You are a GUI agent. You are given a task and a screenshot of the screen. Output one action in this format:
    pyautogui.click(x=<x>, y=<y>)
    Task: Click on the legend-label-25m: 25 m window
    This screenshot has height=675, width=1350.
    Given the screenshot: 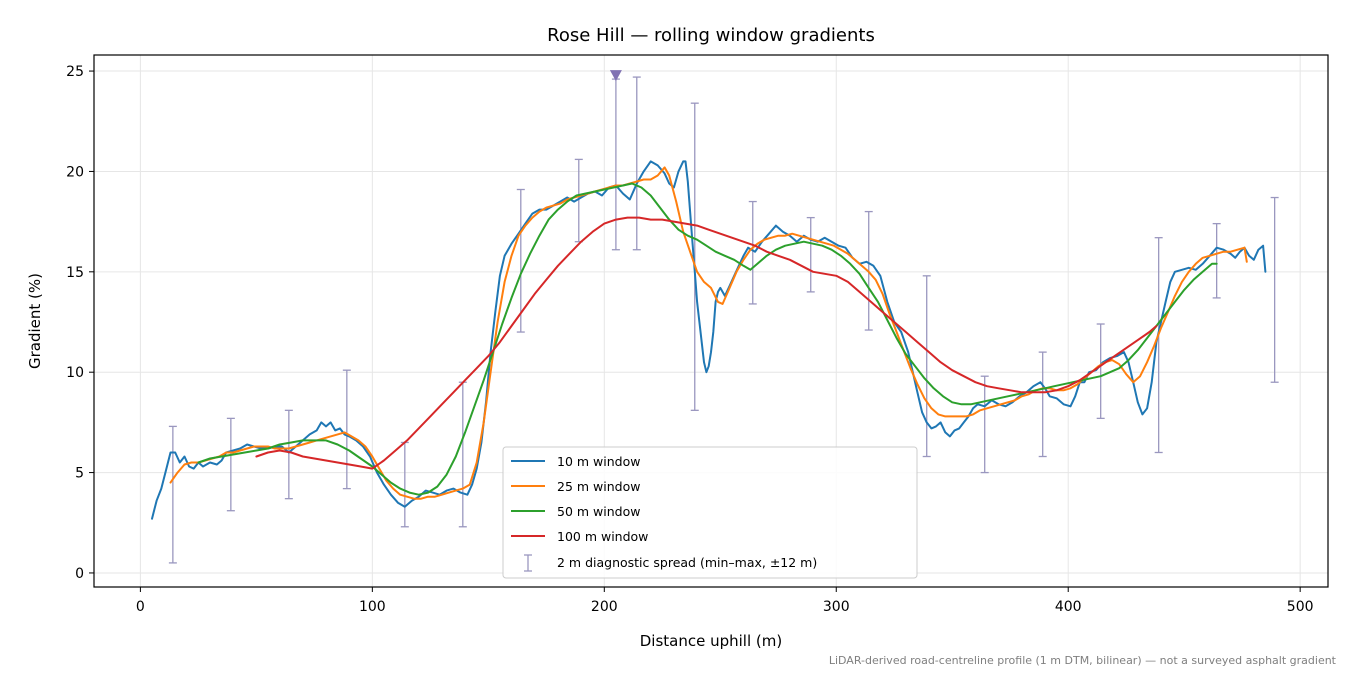 What is the action you would take?
    pyautogui.click(x=598, y=486)
    